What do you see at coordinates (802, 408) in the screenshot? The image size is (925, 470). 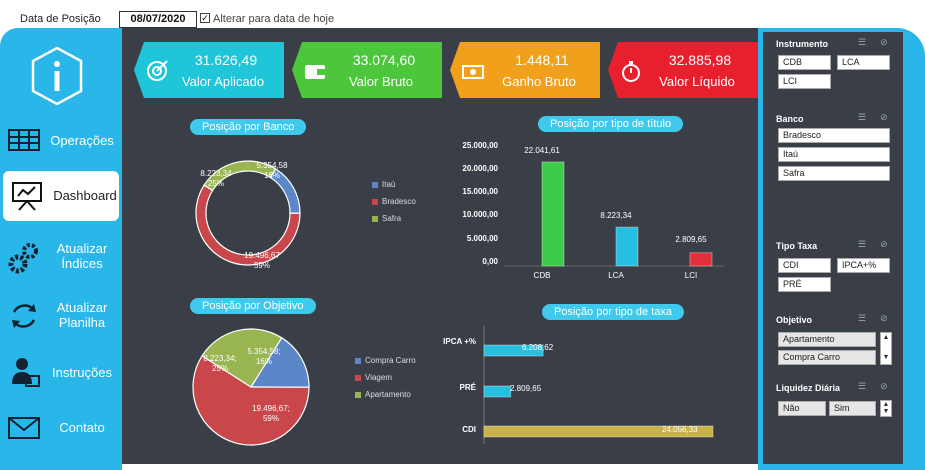 I see `filter-liquidez-nao: Não` at bounding box center [802, 408].